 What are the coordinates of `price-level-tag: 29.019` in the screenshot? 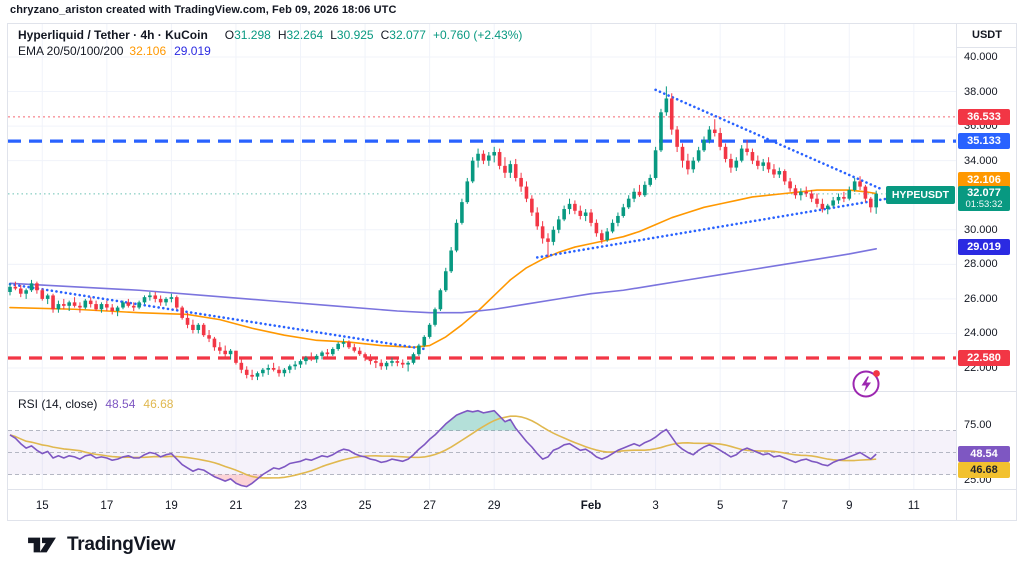 It's located at (984, 246).